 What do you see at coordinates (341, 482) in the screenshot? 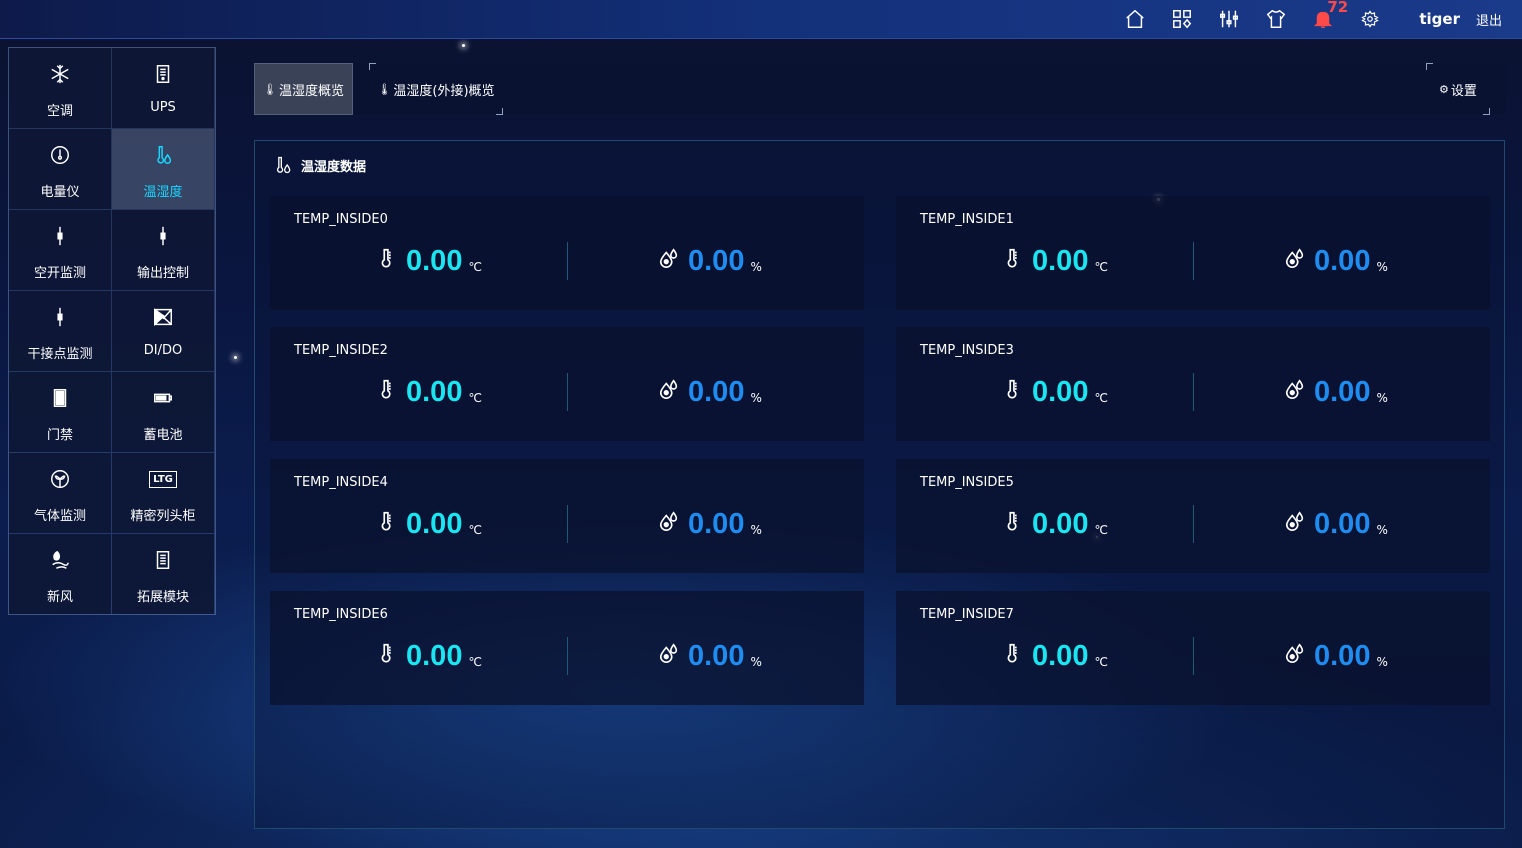
I see `sensor-name: TEMP_INSIDE4` at bounding box center [341, 482].